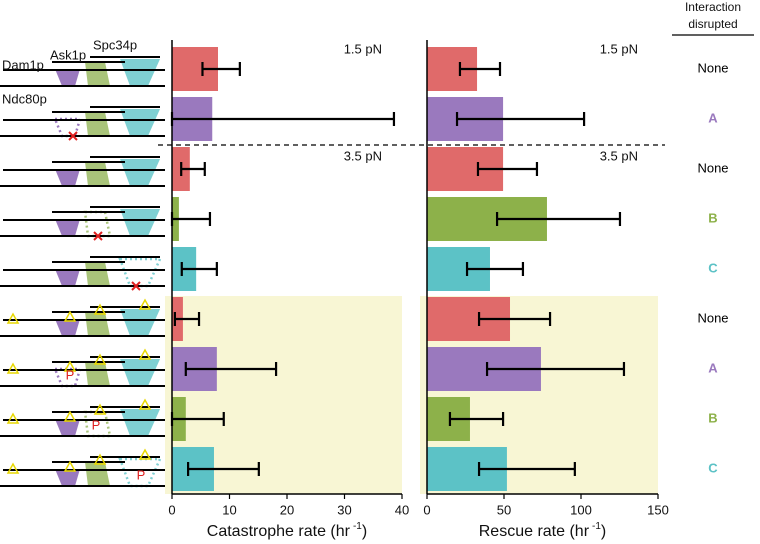  Describe the element at coordinates (713, 7) in the screenshot. I see `header: Interaction` at that location.